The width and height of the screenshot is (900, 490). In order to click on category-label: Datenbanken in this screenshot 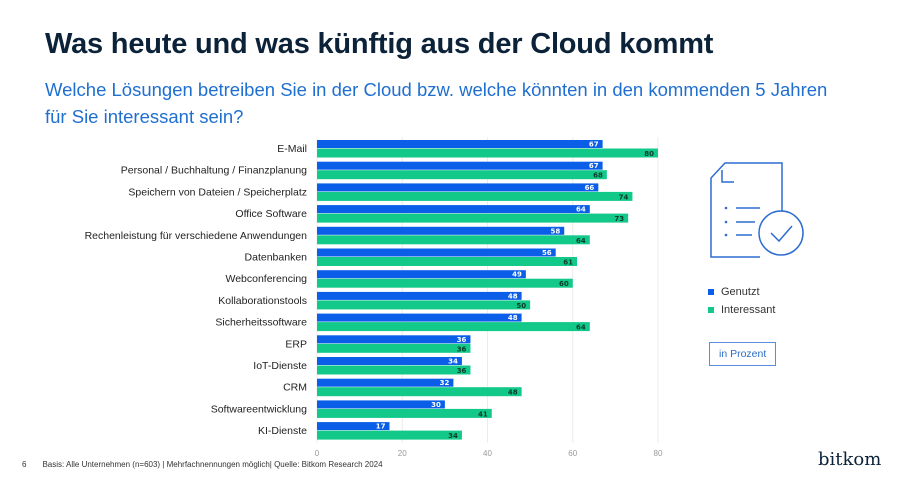, I will do `click(276, 258)`.